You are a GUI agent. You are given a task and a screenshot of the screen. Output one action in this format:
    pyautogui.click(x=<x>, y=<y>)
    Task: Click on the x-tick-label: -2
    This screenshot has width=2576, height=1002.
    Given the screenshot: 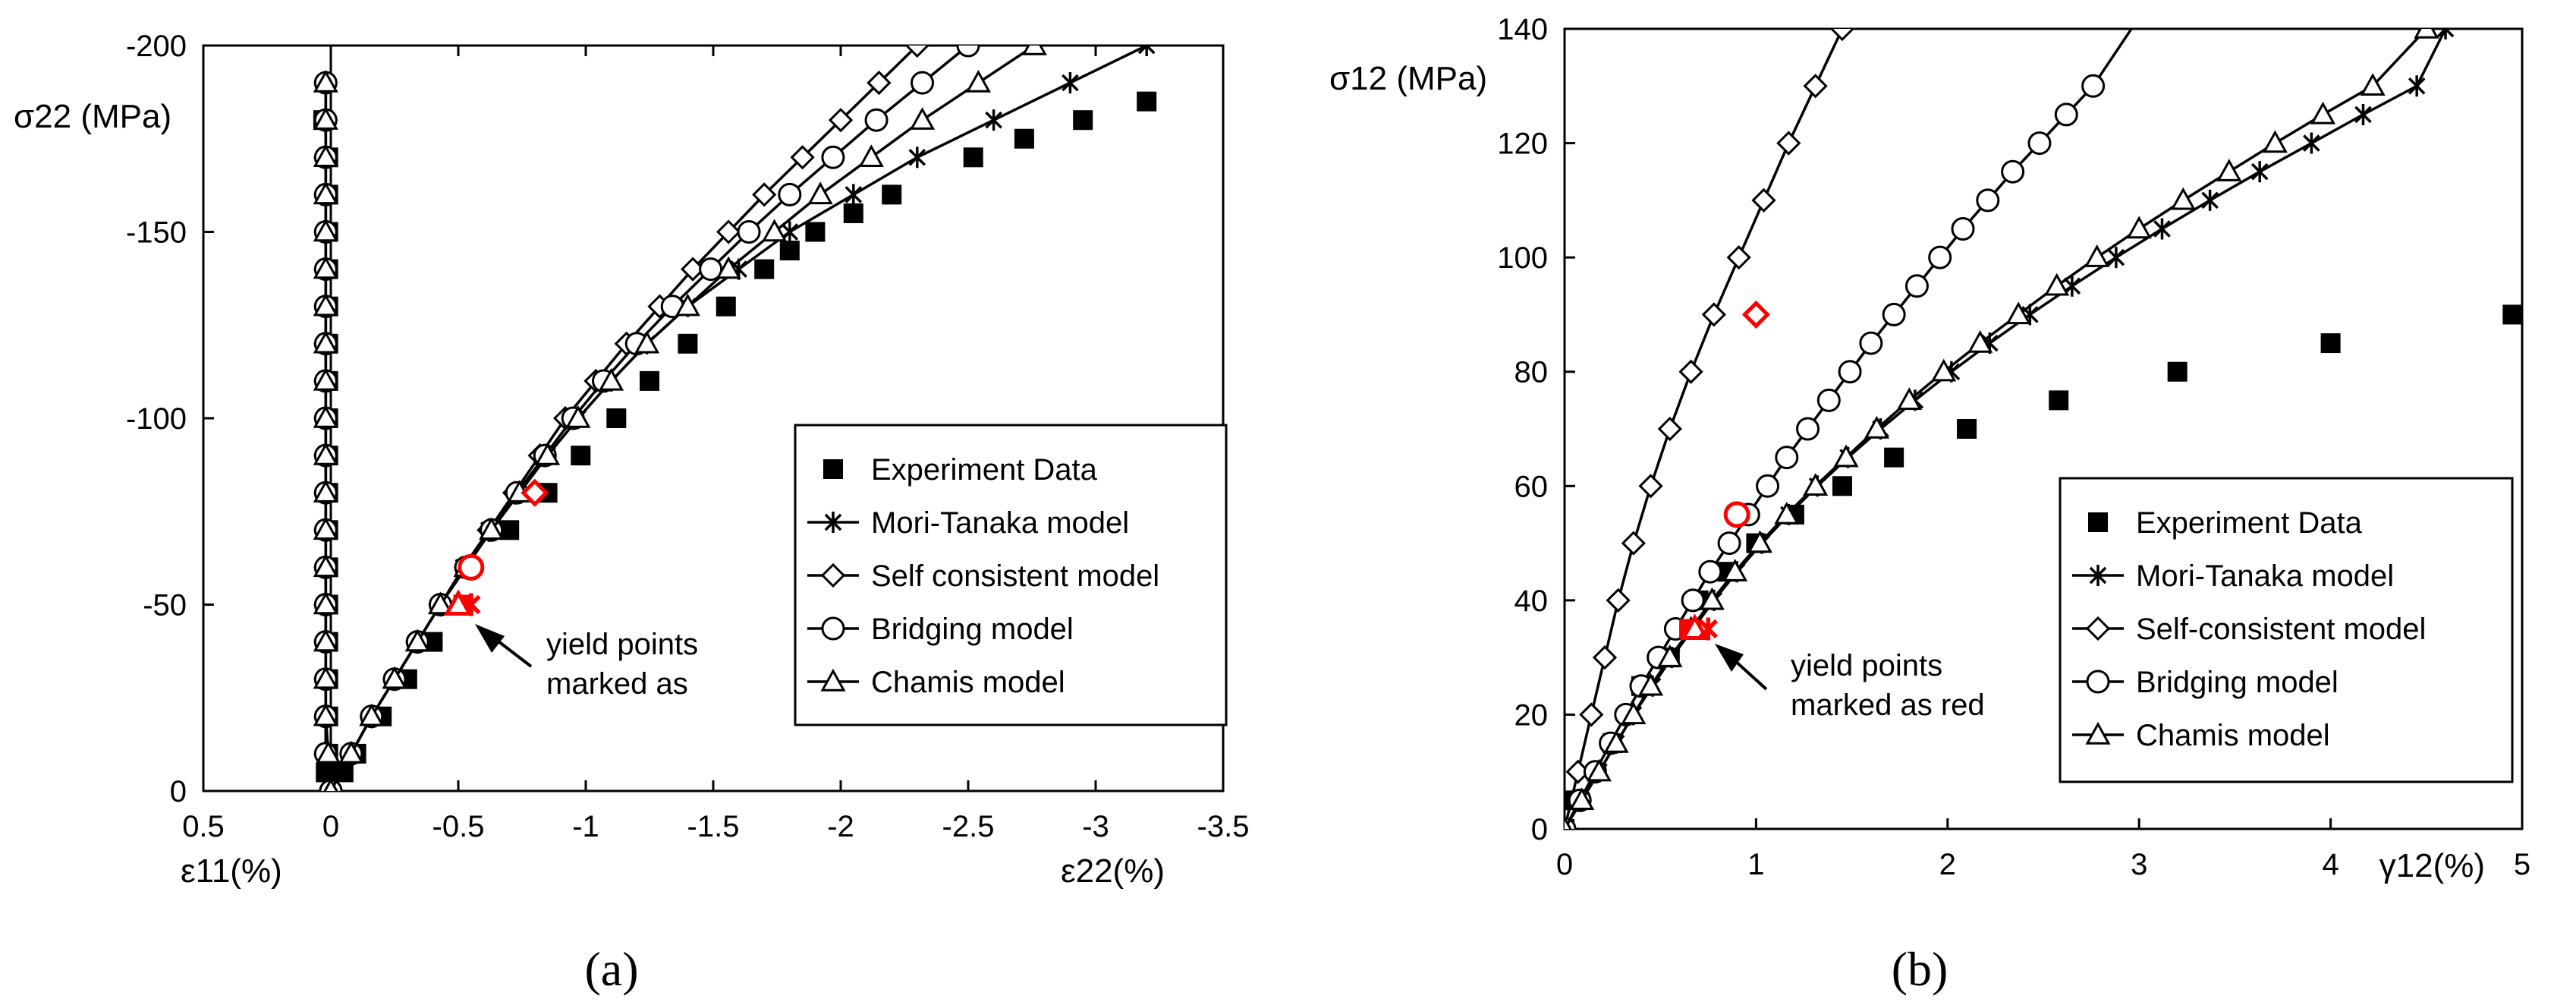 What is the action you would take?
    pyautogui.click(x=840, y=826)
    